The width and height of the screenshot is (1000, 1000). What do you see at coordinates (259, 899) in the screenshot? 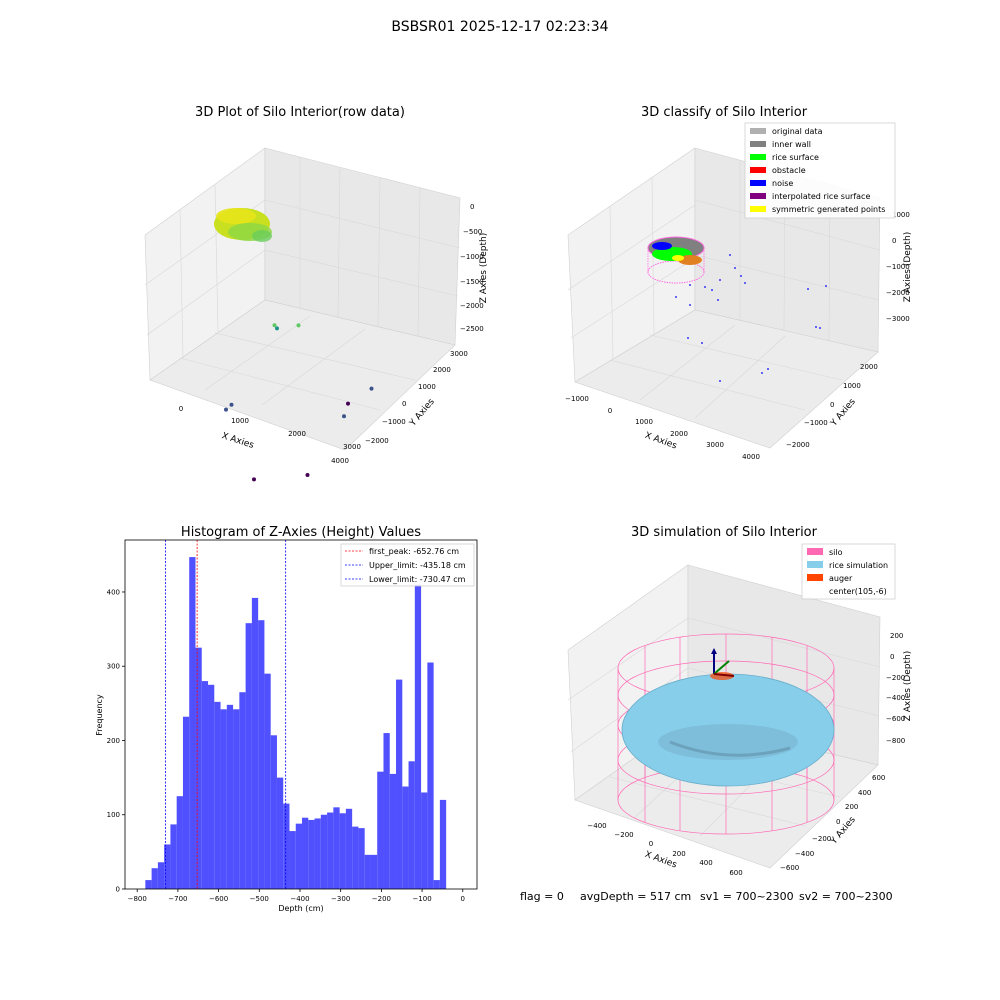
I see `tick-x: −500` at bounding box center [259, 899].